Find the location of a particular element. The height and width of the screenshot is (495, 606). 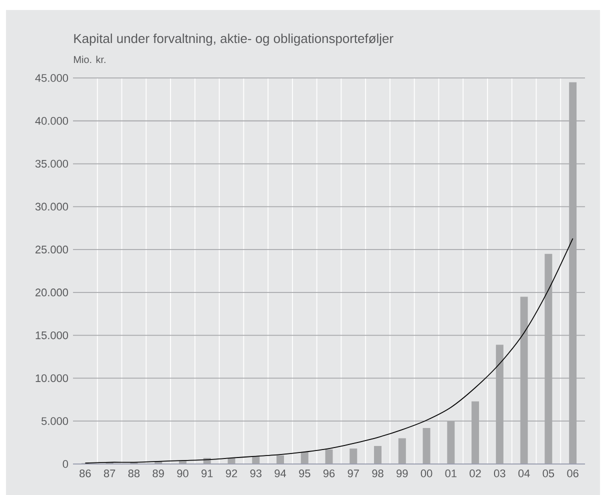

x-tick-label: 97 is located at coordinates (353, 474).